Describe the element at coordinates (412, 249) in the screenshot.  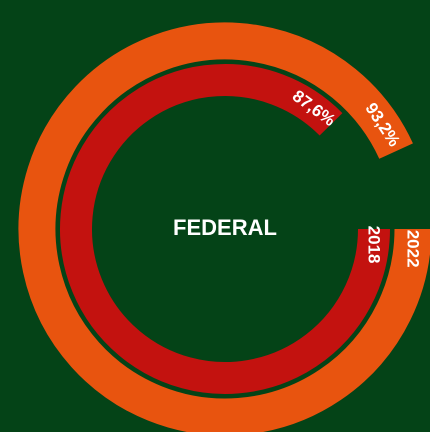
I see `series-label: 2022` at that location.